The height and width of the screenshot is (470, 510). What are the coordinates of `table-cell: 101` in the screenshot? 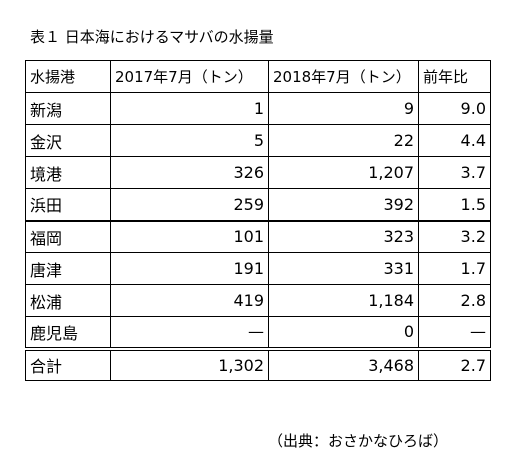 It's located at (189, 236).